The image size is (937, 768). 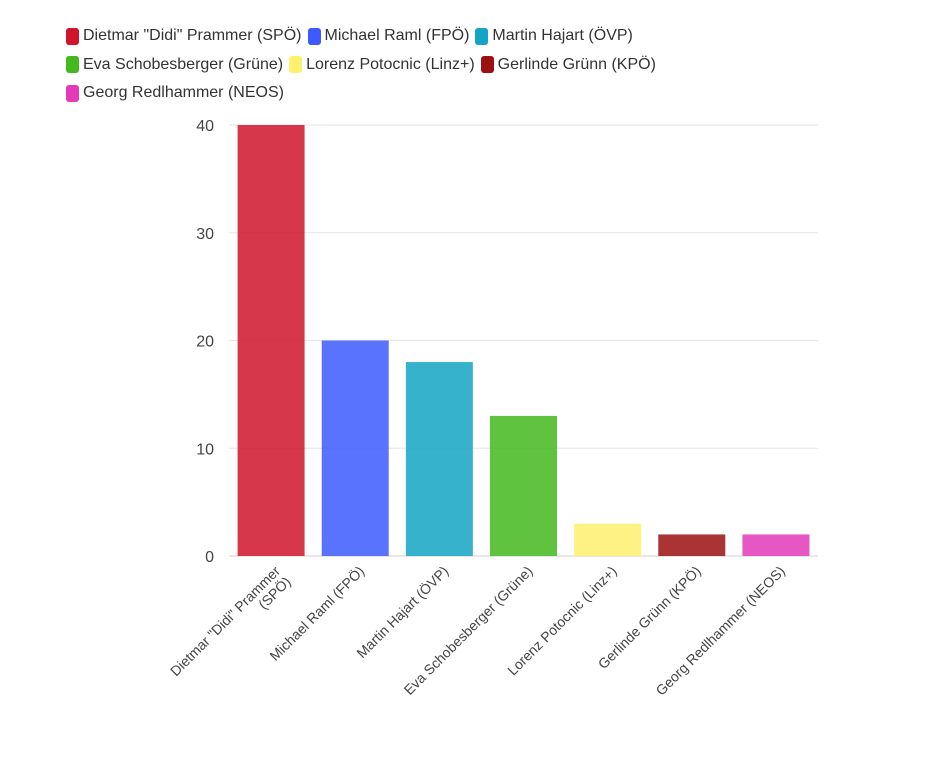 What do you see at coordinates (205, 234) in the screenshot?
I see `y-tick-label: 30` at bounding box center [205, 234].